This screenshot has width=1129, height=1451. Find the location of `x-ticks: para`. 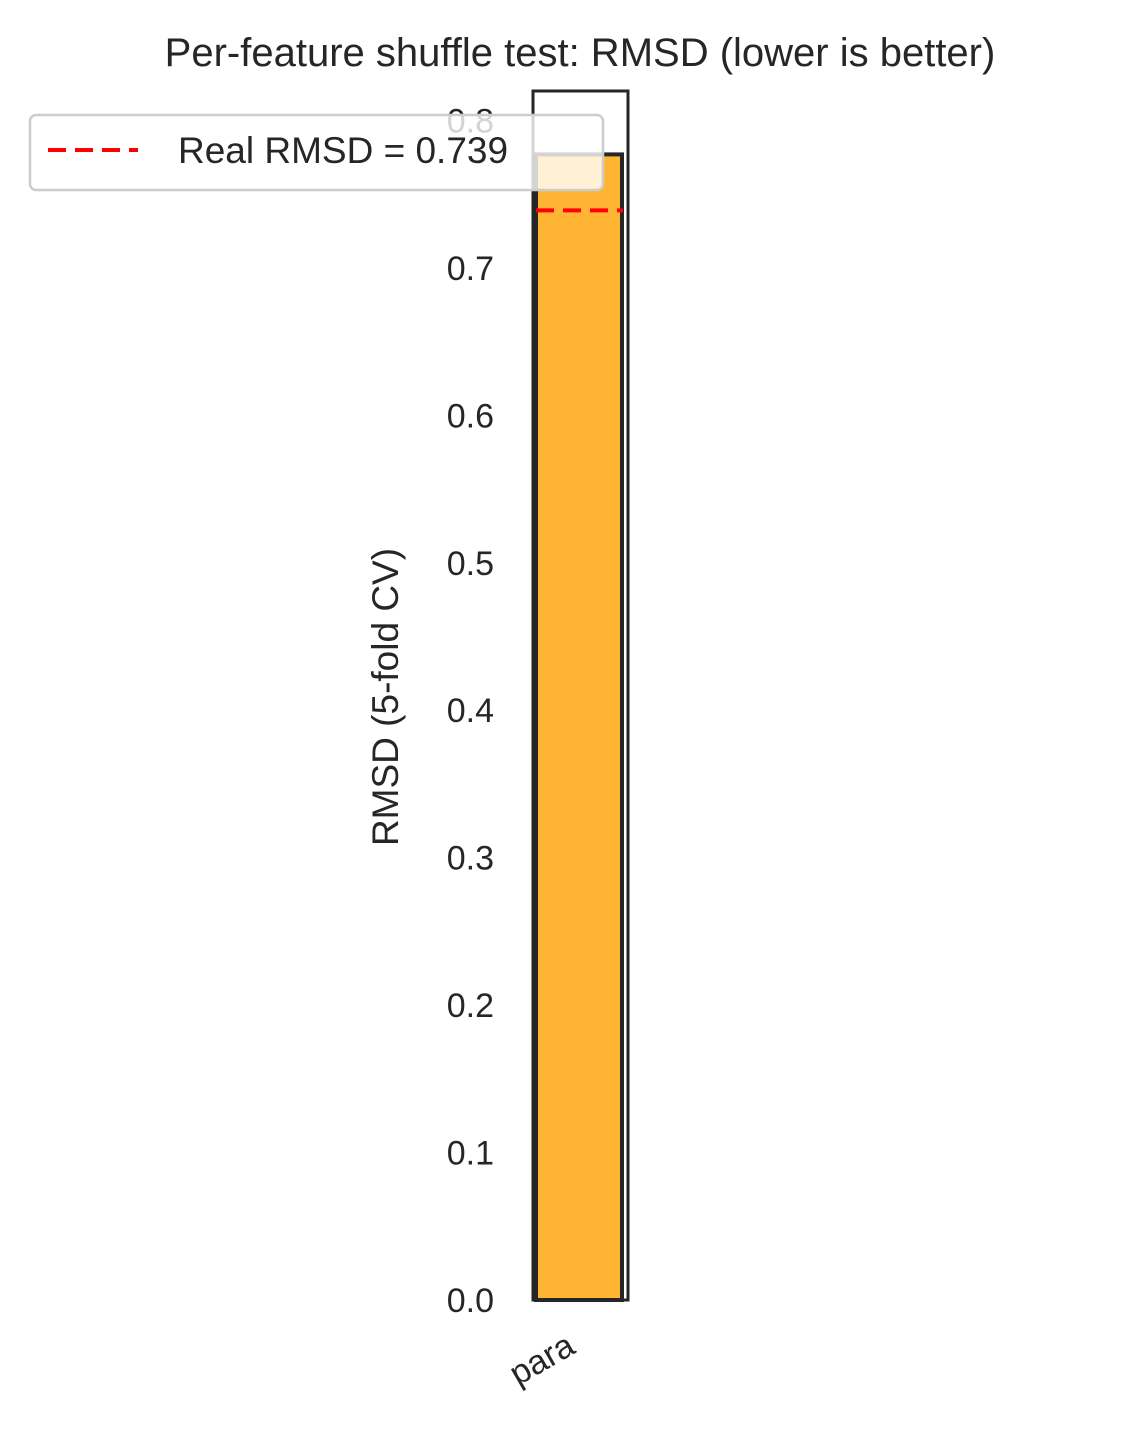

x-ticks: para is located at coordinates (542, 1359).